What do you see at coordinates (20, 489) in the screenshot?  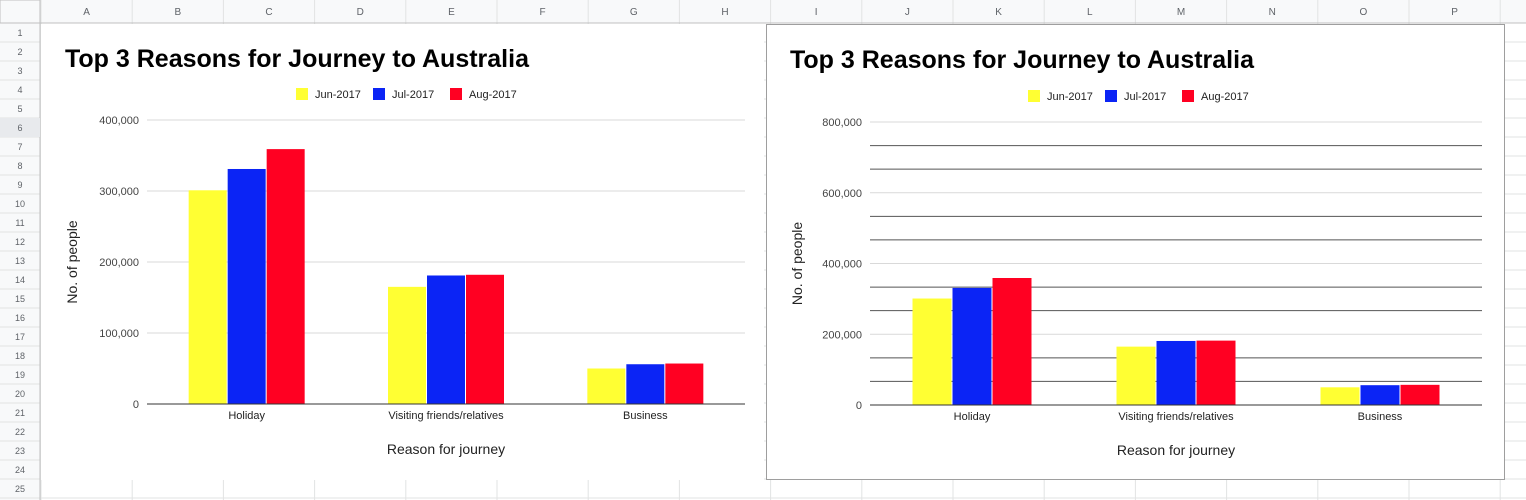 I see `row-header-25: 25` at bounding box center [20, 489].